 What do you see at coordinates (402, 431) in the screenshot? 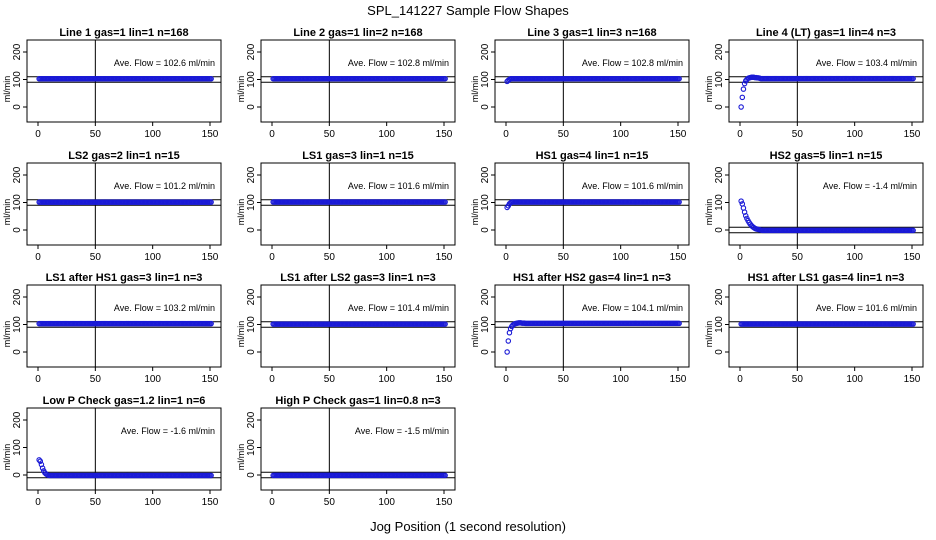
I see `average-flow-annotation: Ave. Flow = -1.5 ml/min` at bounding box center [402, 431].